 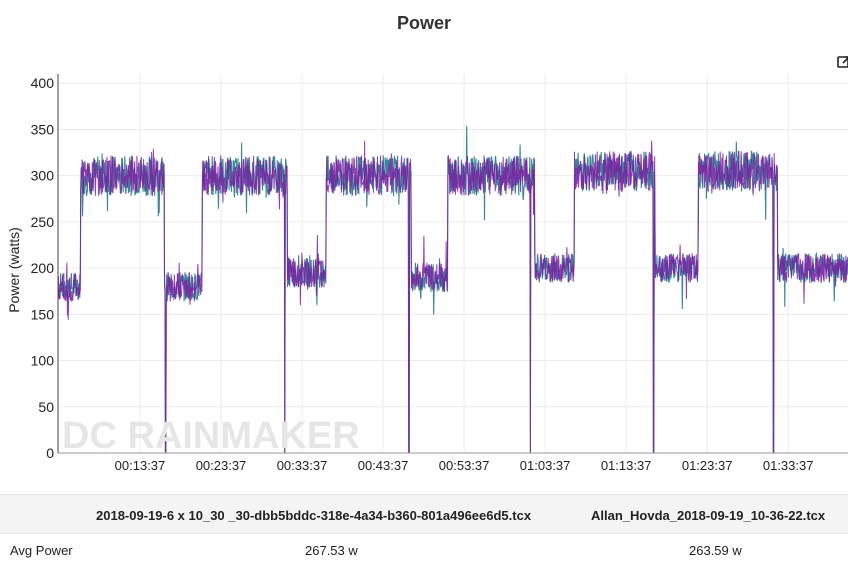 I want to click on y-tick-label: 300, so click(x=43, y=176).